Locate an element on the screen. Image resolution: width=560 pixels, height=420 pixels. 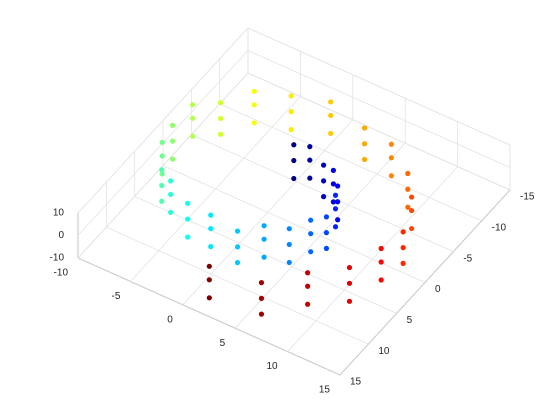
z-tick-label: -10 is located at coordinates (57, 258).